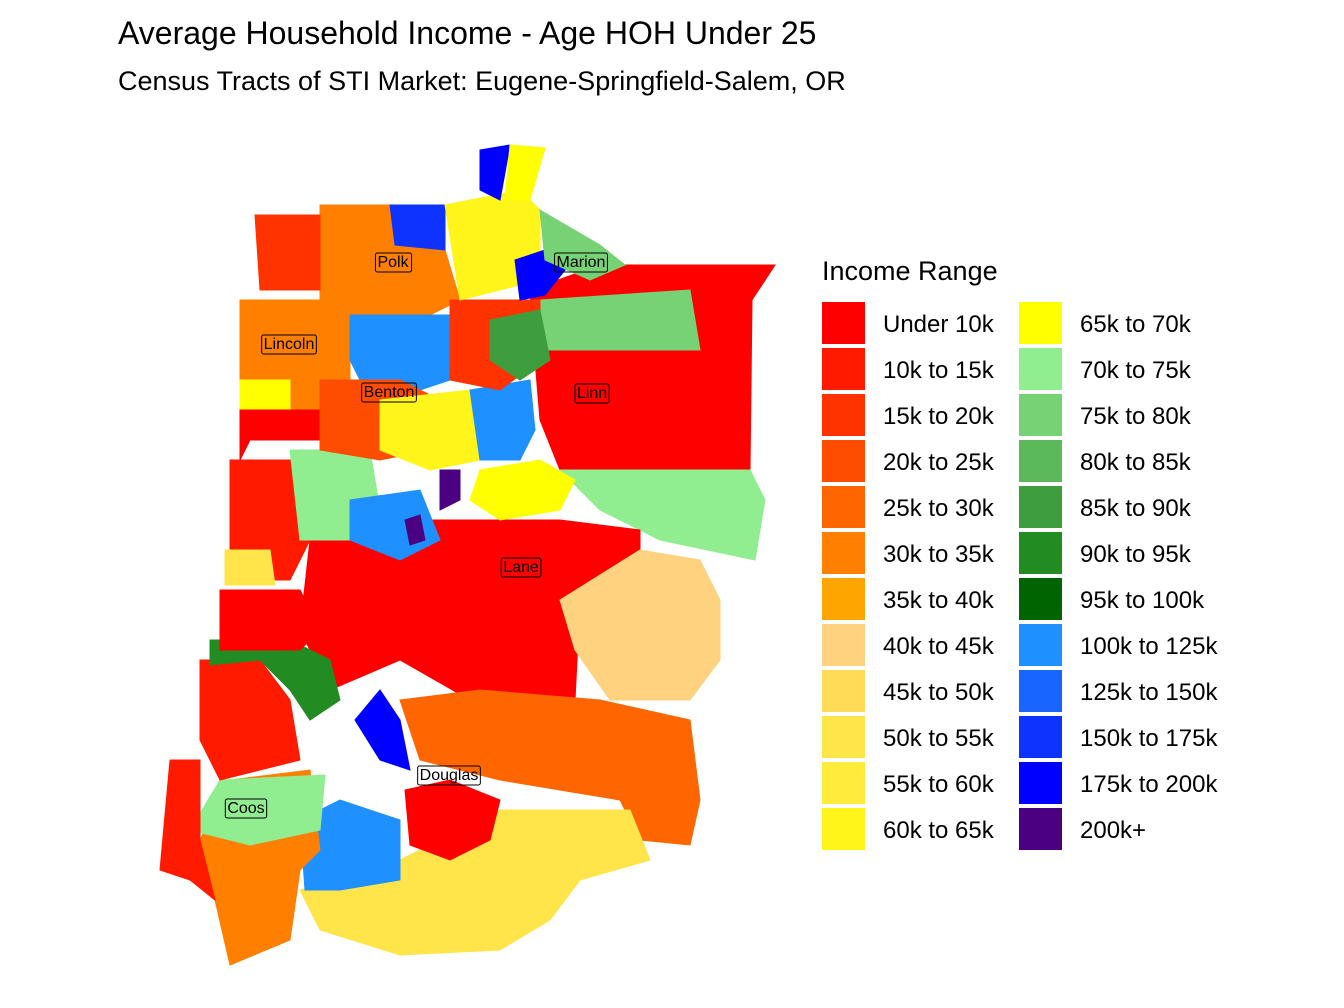  I want to click on legend-label: 125k to 150k, so click(1149, 692).